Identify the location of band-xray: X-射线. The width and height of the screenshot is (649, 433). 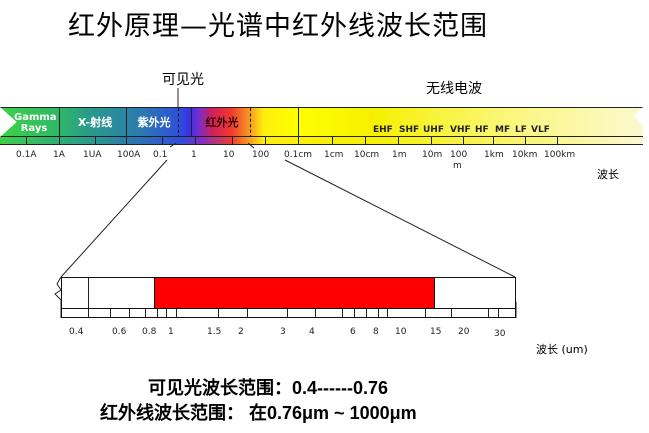
(95, 122).